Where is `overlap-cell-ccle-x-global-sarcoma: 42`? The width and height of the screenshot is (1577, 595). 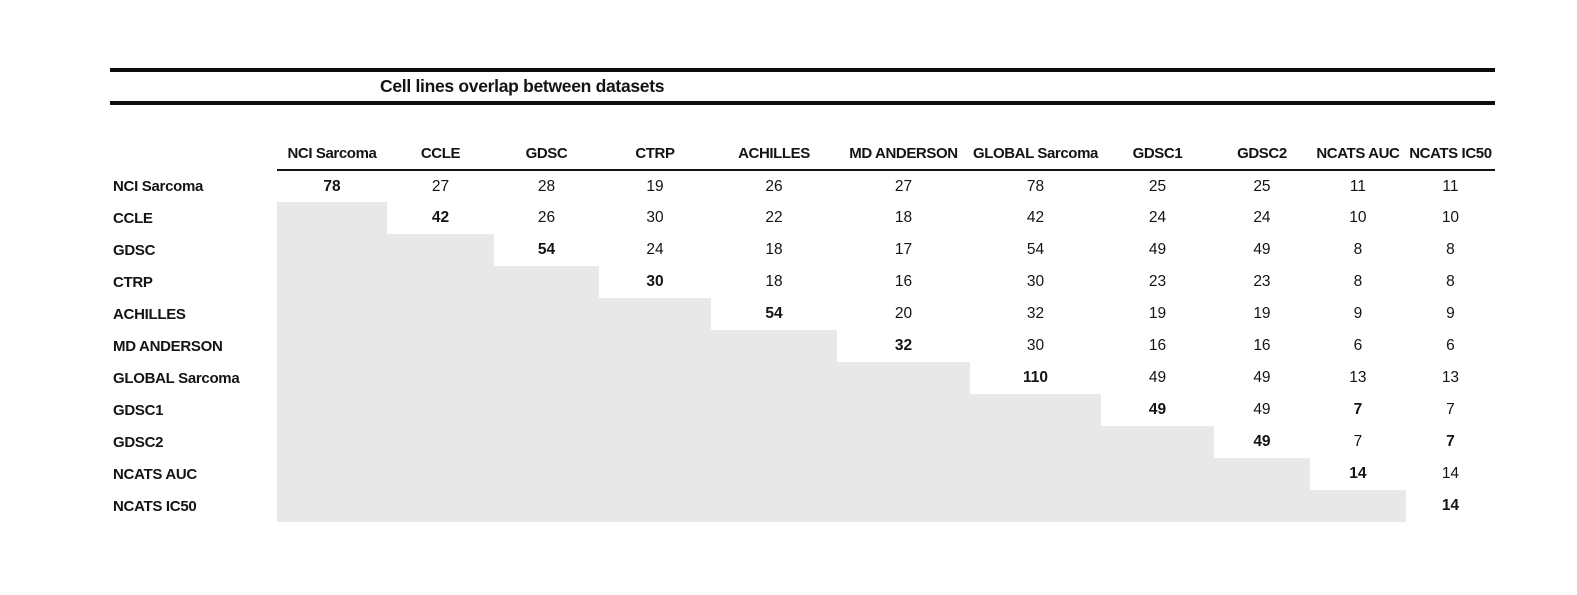 overlap-cell-ccle-x-global-sarcoma: 42 is located at coordinates (1035, 217).